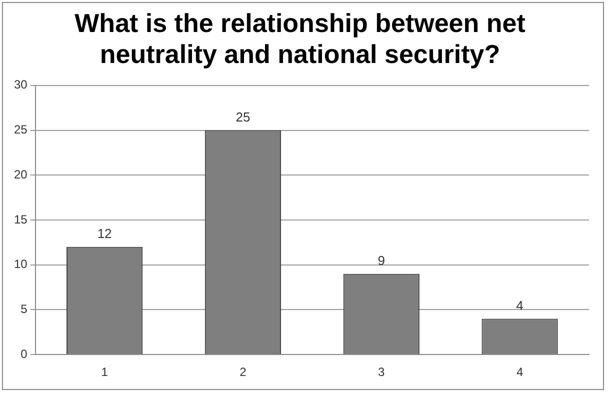  I want to click on y-tick-label: 30, so click(21, 85).